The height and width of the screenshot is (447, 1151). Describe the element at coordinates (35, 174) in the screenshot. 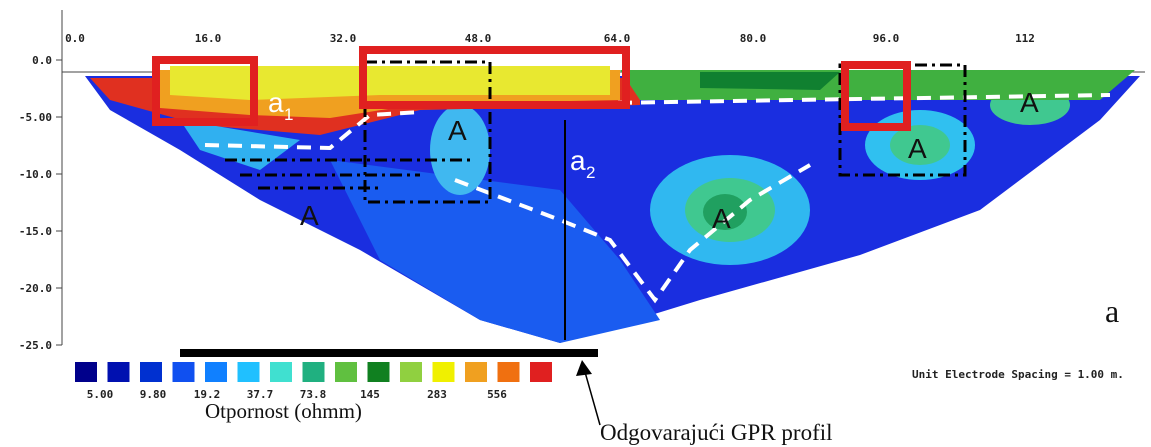

I see `y-tick-label: -10.0` at that location.